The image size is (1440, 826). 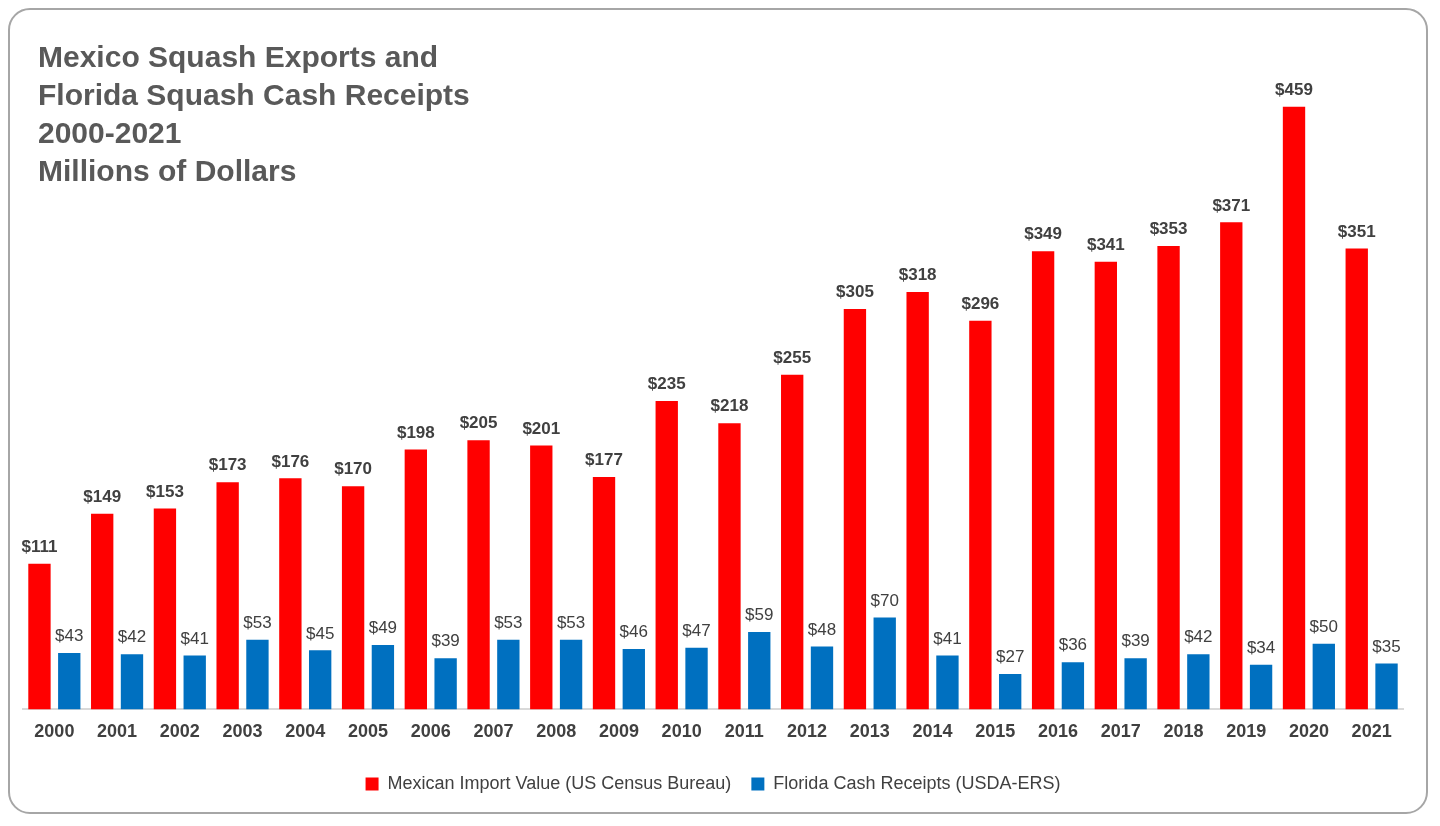 I want to click on x-tick-label: 2008, so click(x=556, y=731).